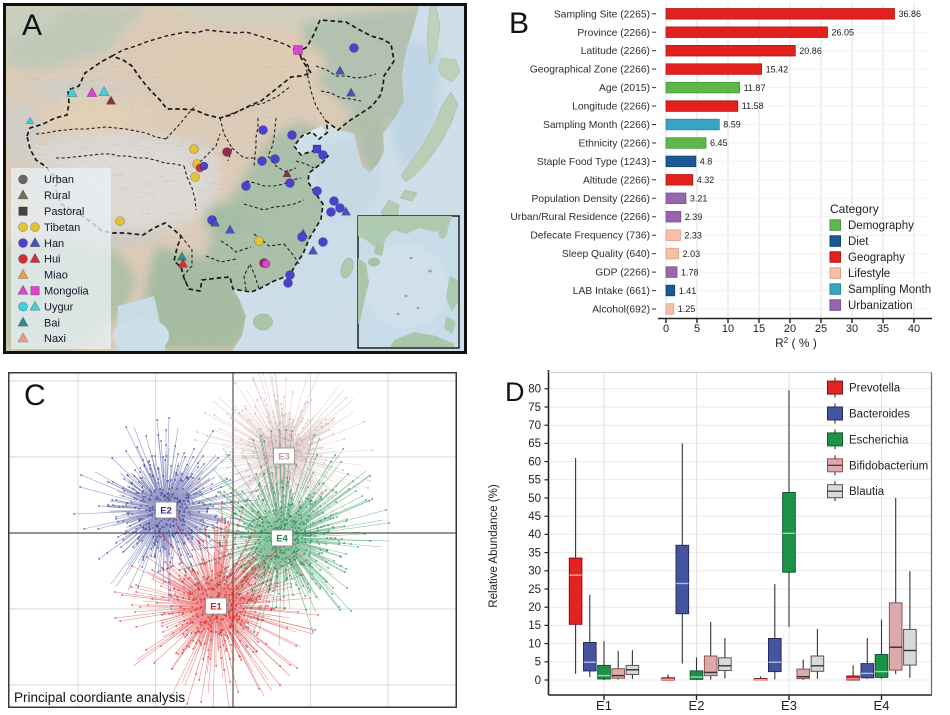 The height and width of the screenshot is (715, 950). Describe the element at coordinates (622, 273) in the screenshot. I see `svg-text: GDP (2266)` at that location.